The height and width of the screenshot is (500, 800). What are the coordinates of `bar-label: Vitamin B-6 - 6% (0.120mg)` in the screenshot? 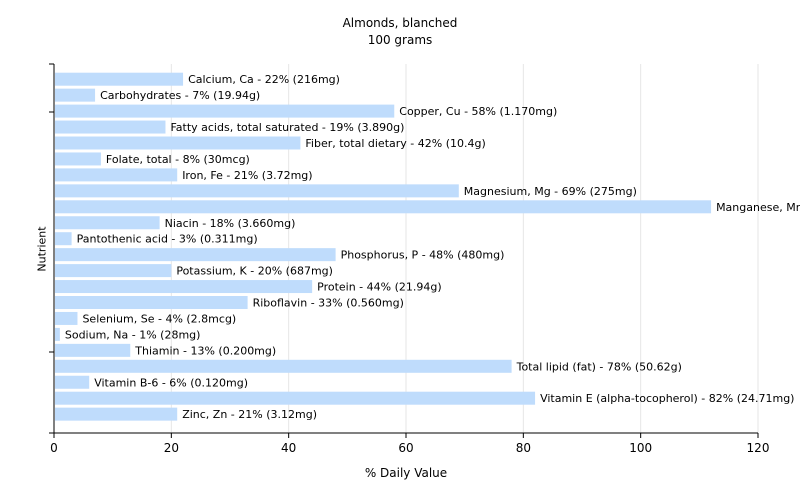 It's located at (171, 382).